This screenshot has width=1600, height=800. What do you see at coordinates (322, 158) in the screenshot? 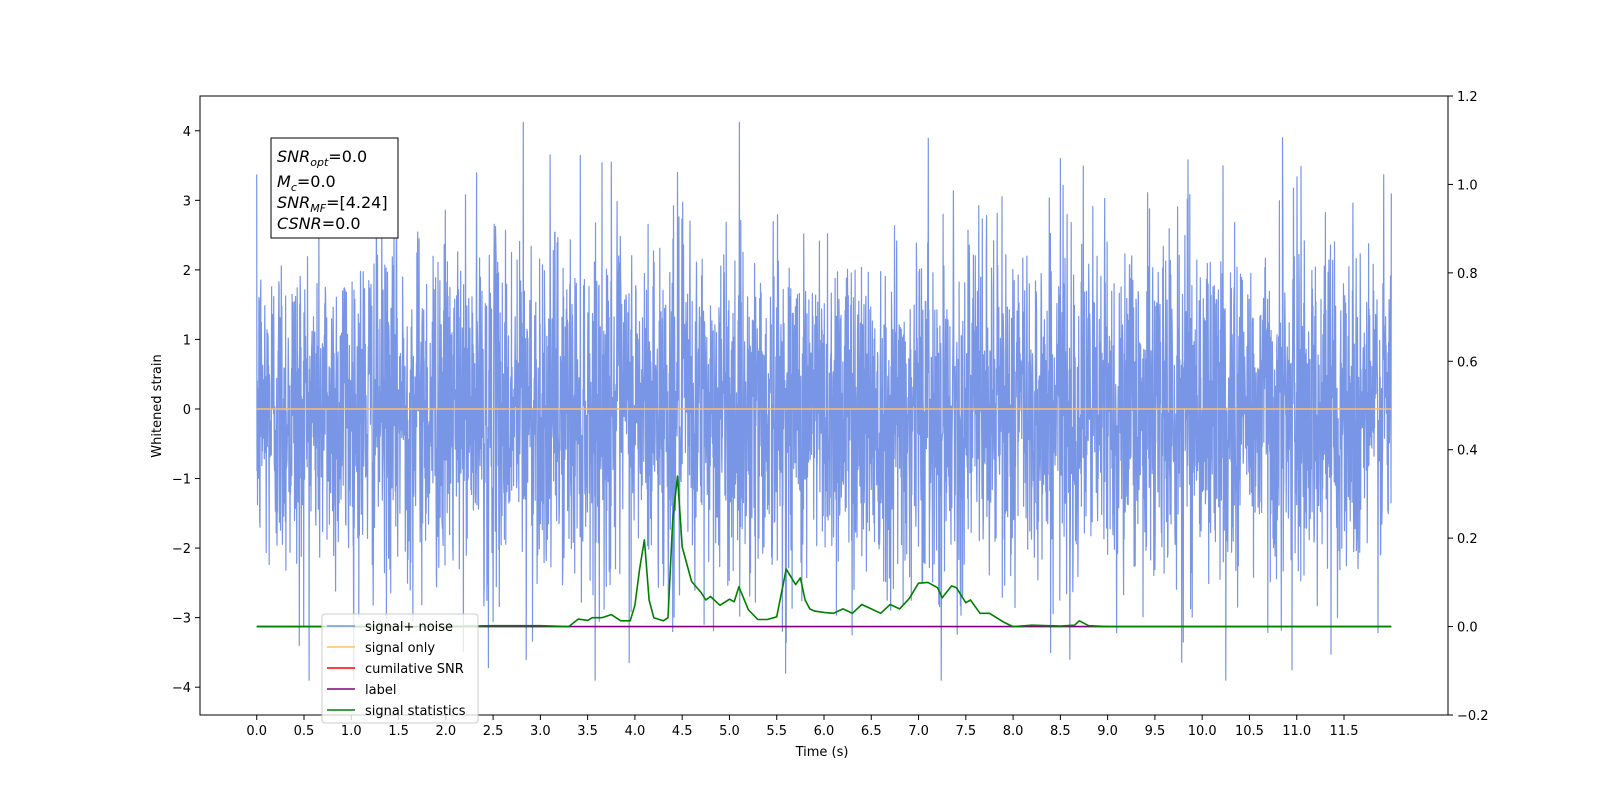
I see `stats-snr-opt: SNRopt=0.0` at bounding box center [322, 158].